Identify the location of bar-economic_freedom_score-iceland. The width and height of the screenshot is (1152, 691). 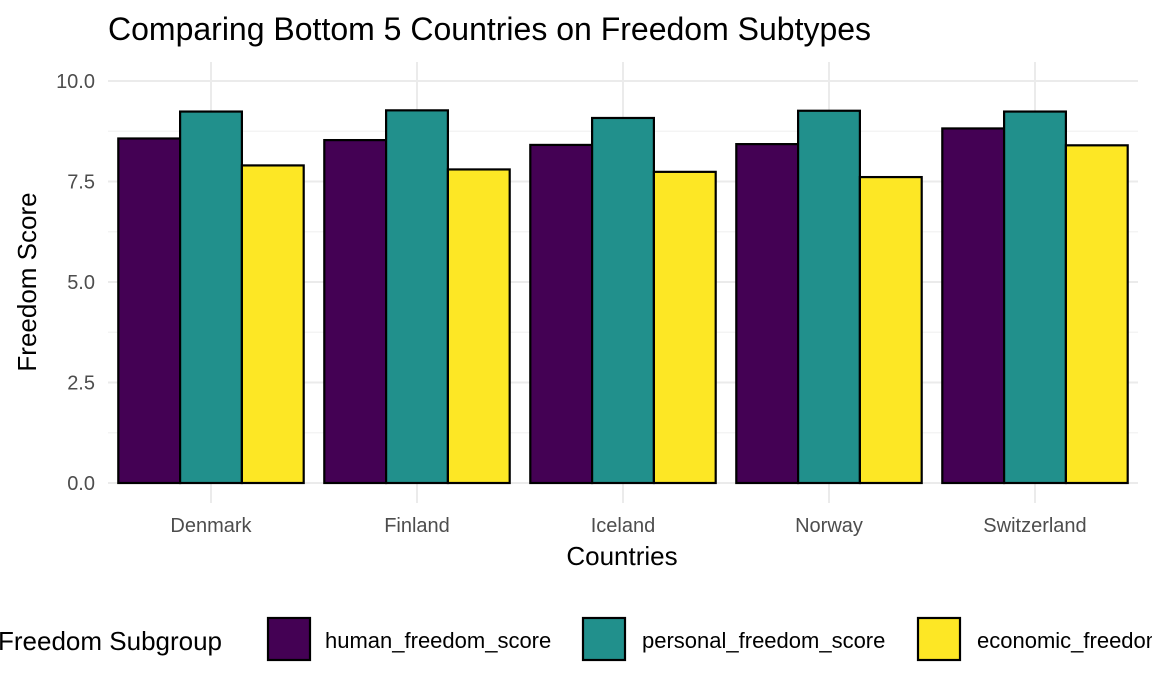
(684, 327).